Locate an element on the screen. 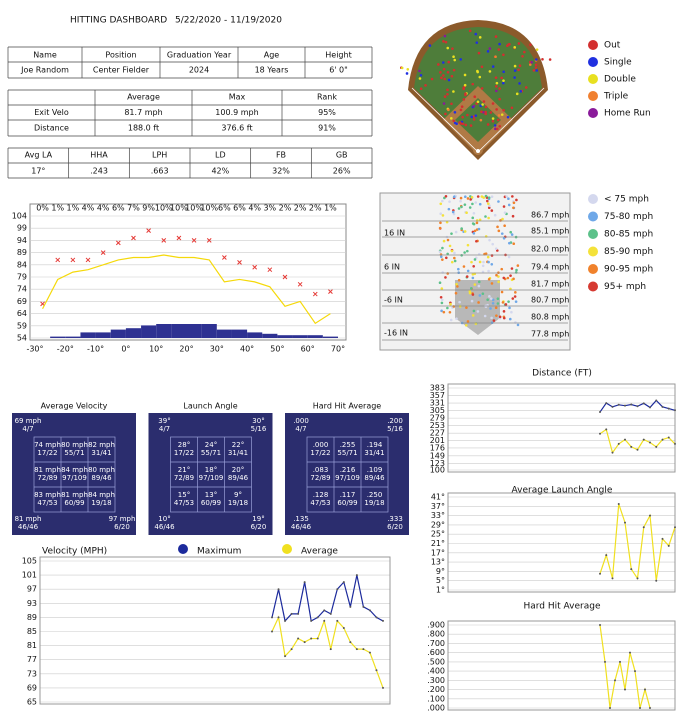 Image resolution: width=690 pixels, height=717 pixels. legend-label: 80-85 mph is located at coordinates (628, 235).